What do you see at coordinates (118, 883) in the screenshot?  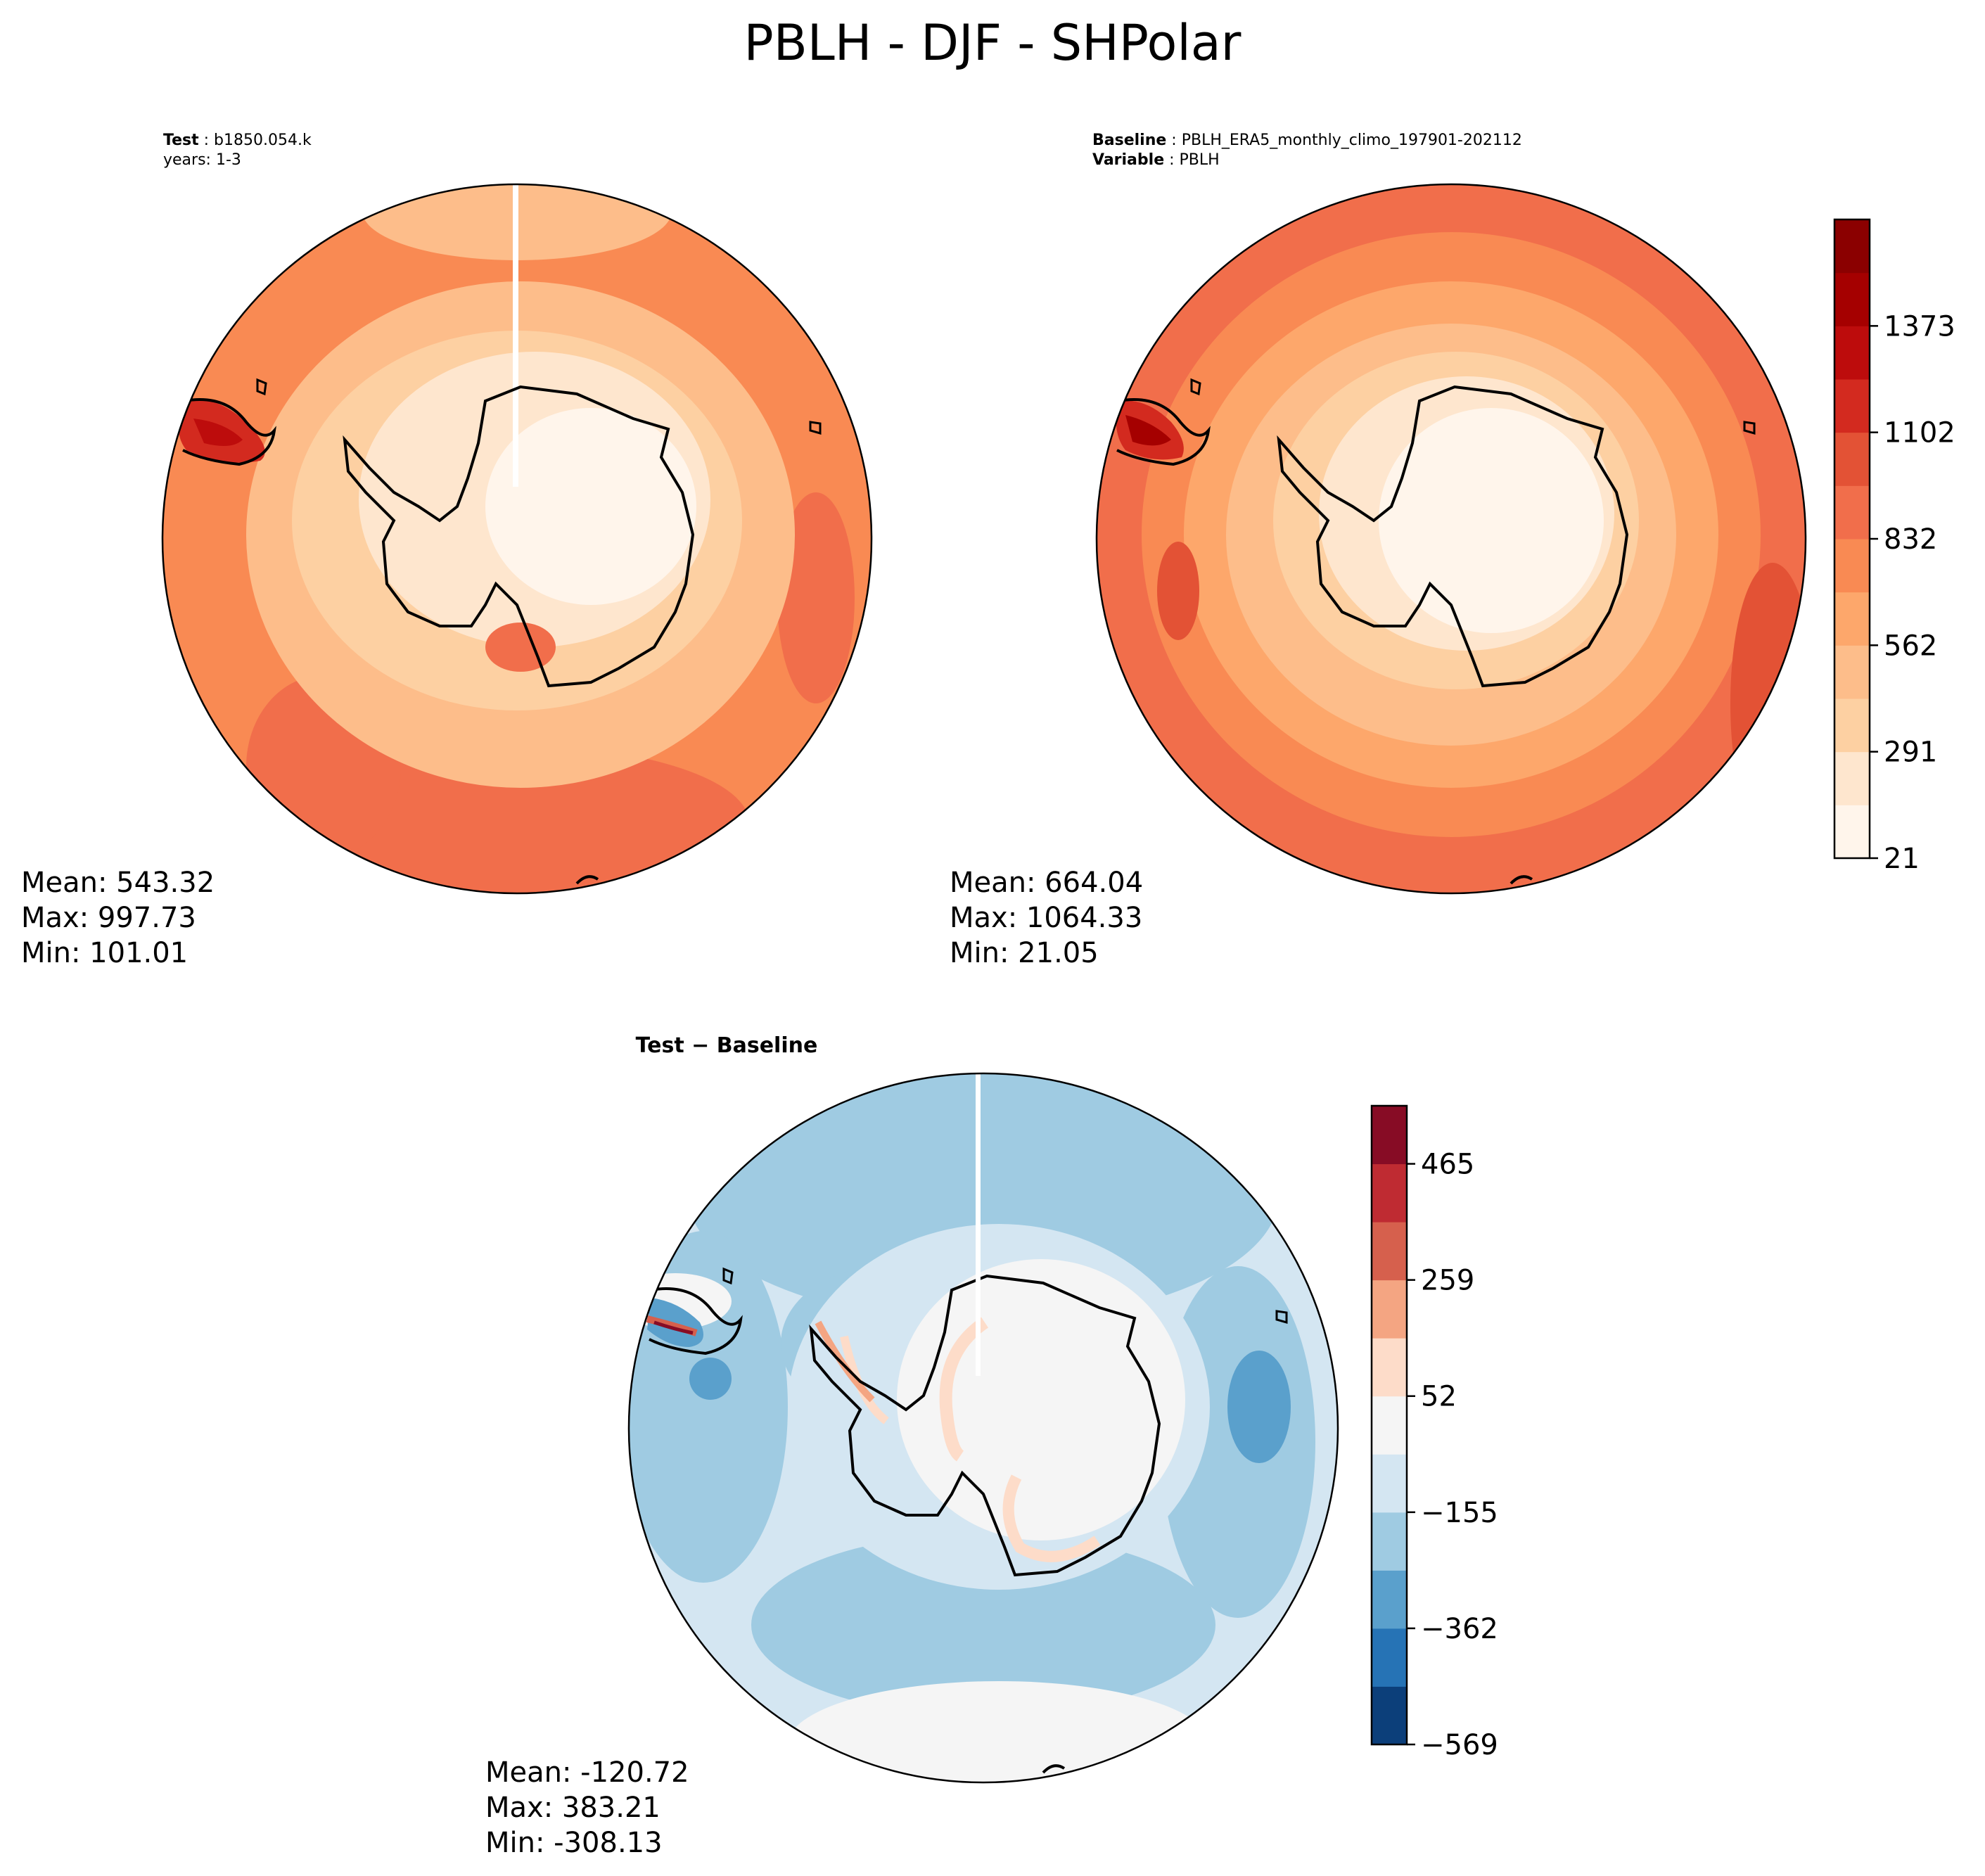 I see `test-mean: Mean: 543.32` at bounding box center [118, 883].